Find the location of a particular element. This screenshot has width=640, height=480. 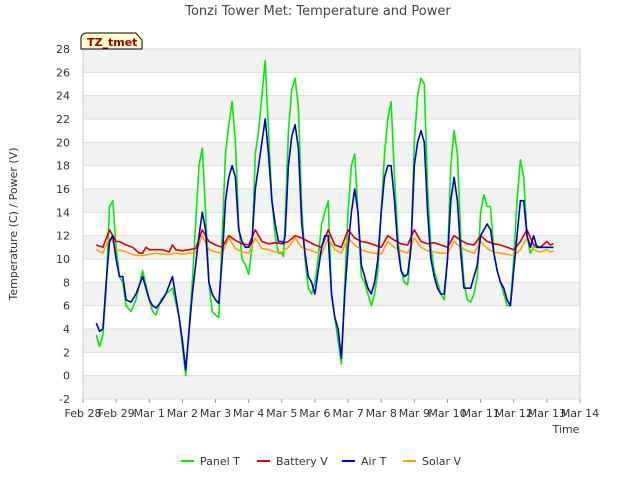

chart-title: Tonzi Tower Met: Temperature and Power is located at coordinates (317, 11).